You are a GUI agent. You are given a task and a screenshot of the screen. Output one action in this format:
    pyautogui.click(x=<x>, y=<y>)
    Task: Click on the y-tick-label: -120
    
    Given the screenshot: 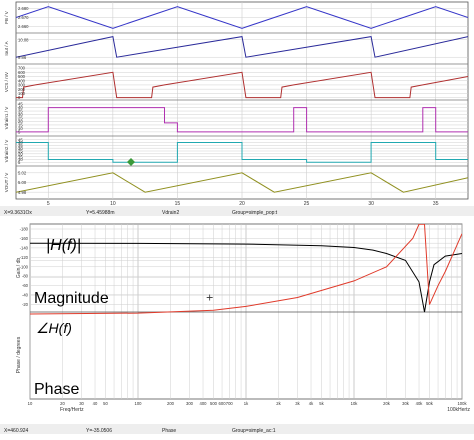 What is the action you would take?
    pyautogui.click(x=24, y=257)
    